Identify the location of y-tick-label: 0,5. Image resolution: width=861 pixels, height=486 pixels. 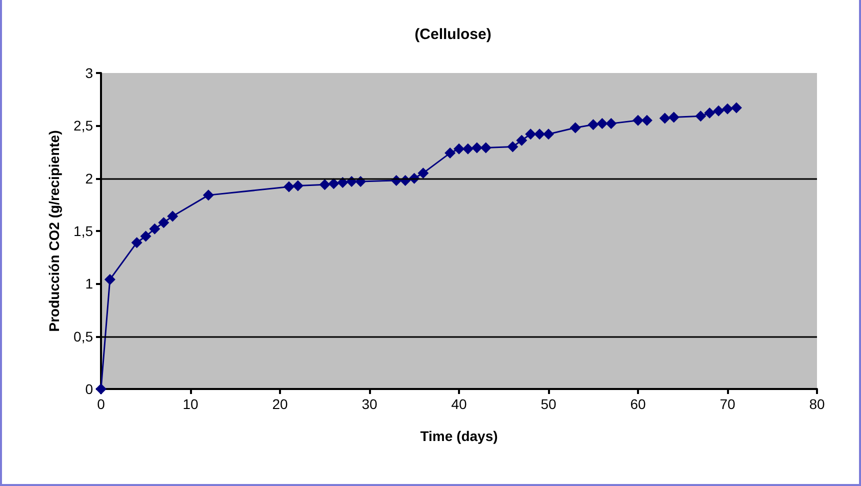
(84, 336).